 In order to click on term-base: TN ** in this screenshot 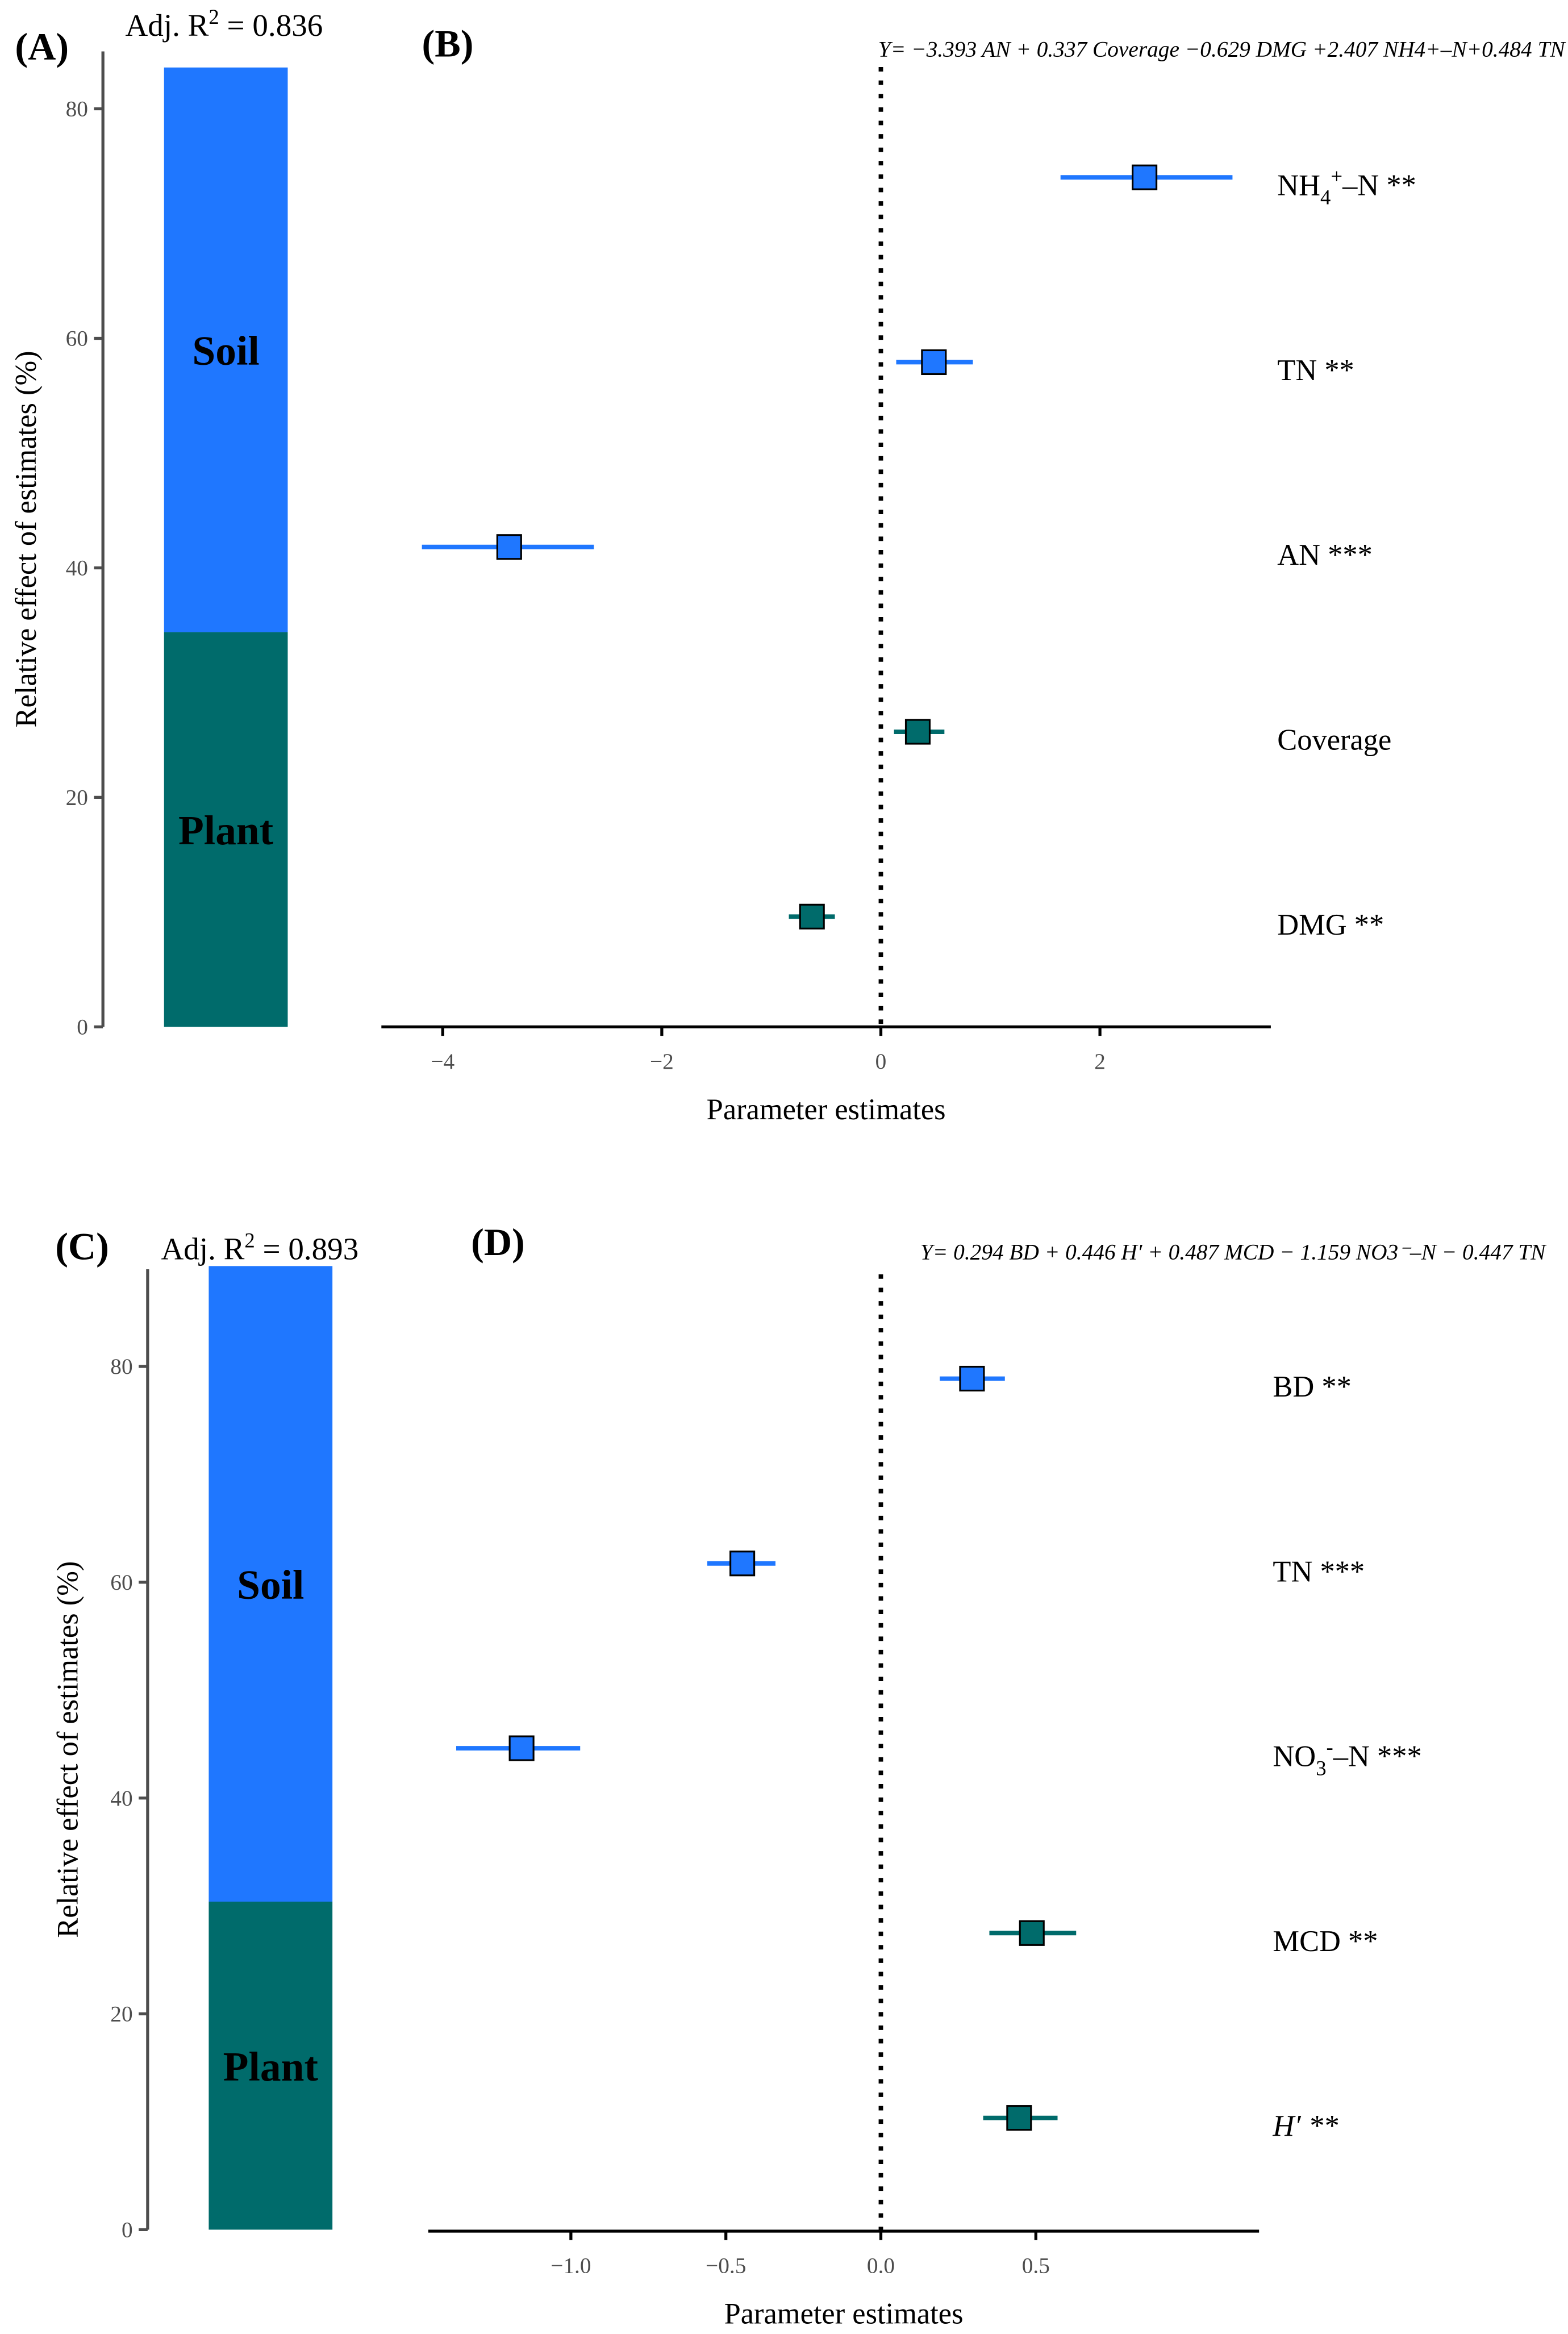, I will do `click(1315, 370)`.